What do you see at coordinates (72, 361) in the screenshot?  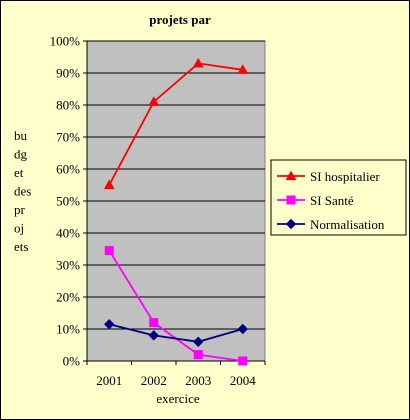 I see `y-tick-label: 0%` at bounding box center [72, 361].